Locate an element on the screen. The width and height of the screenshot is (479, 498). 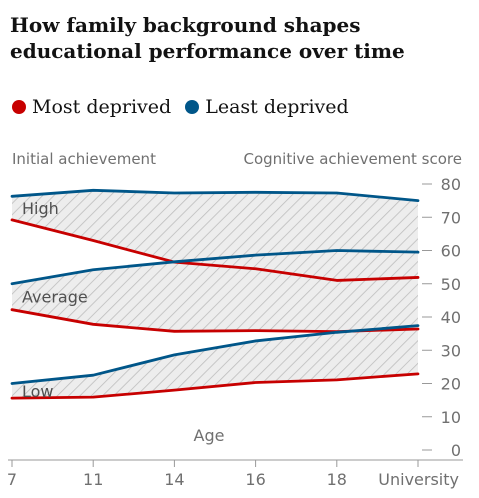
series-line-high-most-deprived is located at coordinates (215, 250).